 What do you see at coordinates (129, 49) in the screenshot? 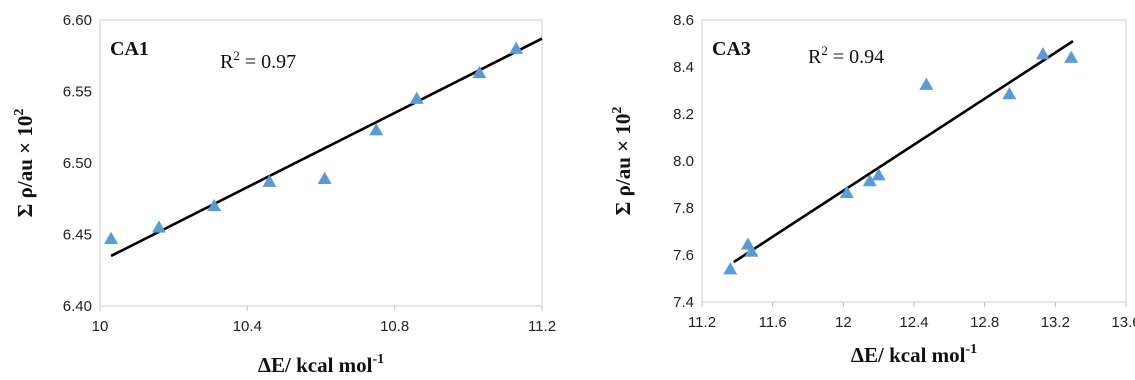
I see `ca1-panel-label: CA1` at bounding box center [129, 49].